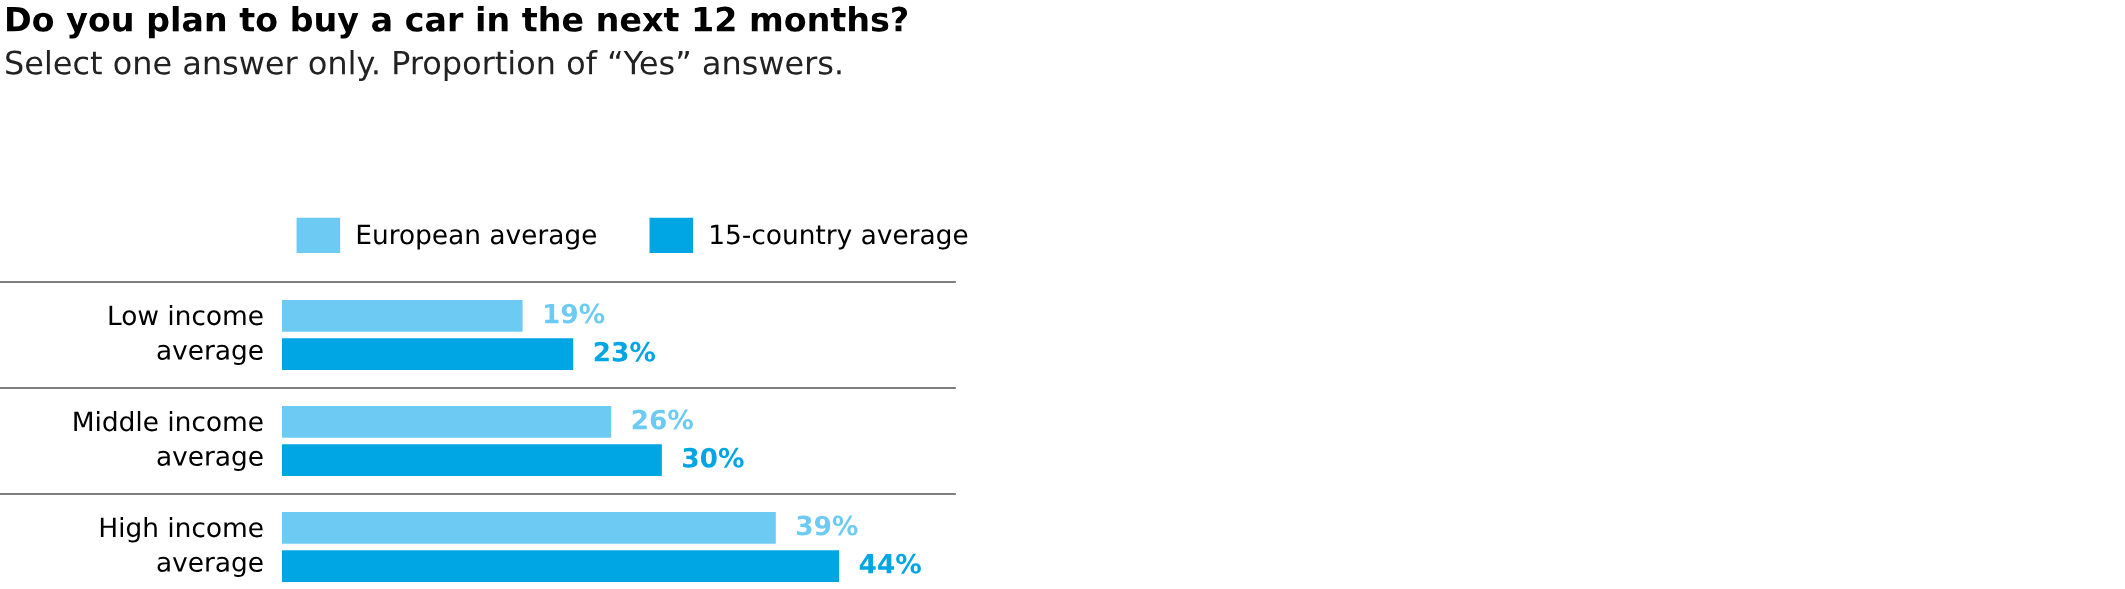  What do you see at coordinates (890, 563) in the screenshot?
I see `data-label: 44%` at bounding box center [890, 563].